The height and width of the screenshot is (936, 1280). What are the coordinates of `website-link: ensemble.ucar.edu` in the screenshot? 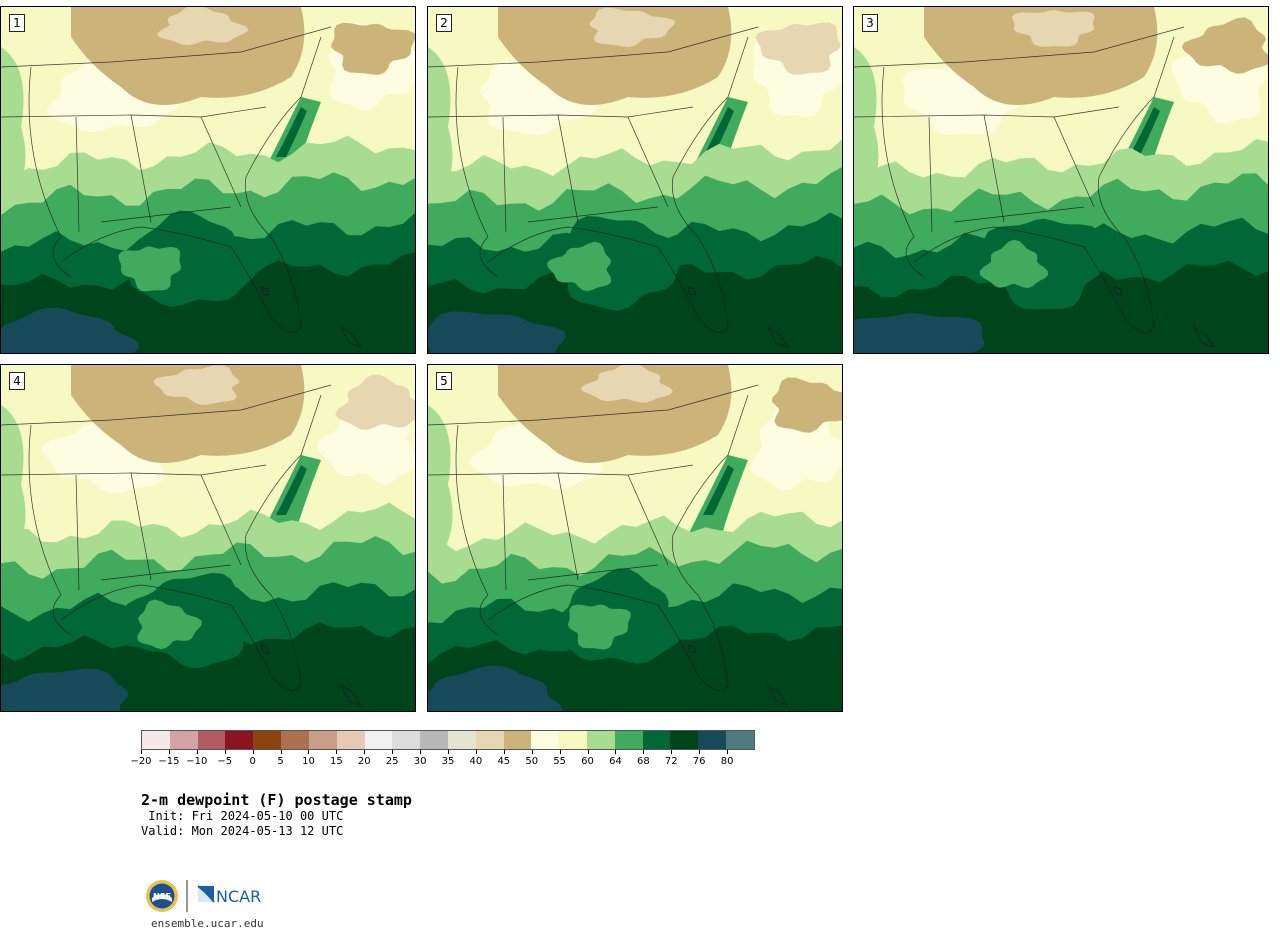 It's located at (207, 923).